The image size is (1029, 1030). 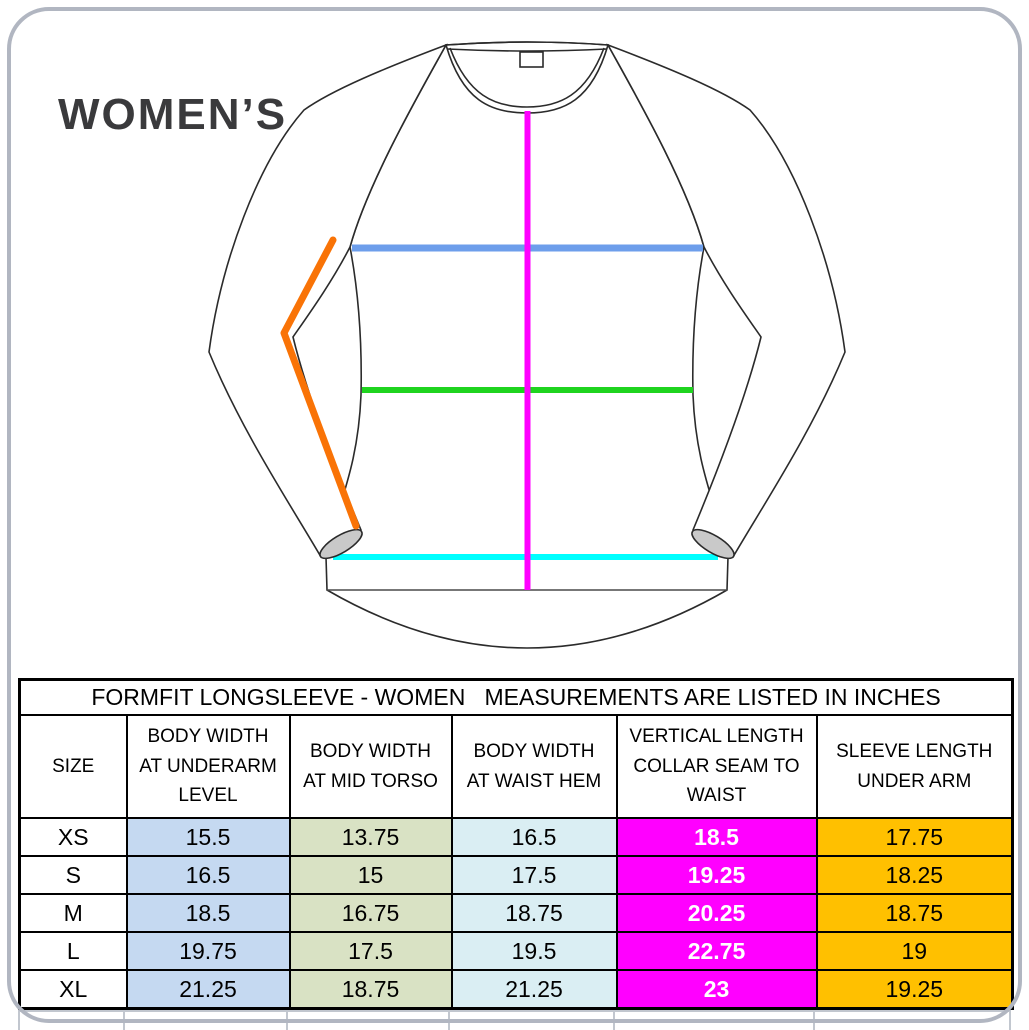 I want to click on measurement-cell-sleeve: 17.75, so click(x=914, y=837).